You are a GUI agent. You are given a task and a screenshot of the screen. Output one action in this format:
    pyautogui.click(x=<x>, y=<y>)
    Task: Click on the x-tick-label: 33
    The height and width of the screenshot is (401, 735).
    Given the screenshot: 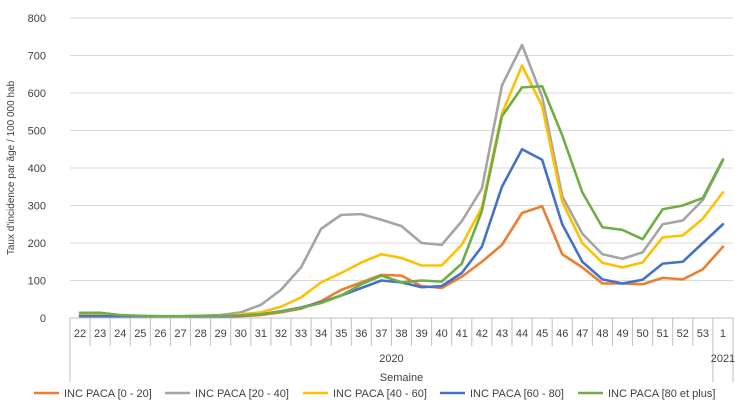 What is the action you would take?
    pyautogui.click(x=301, y=334)
    